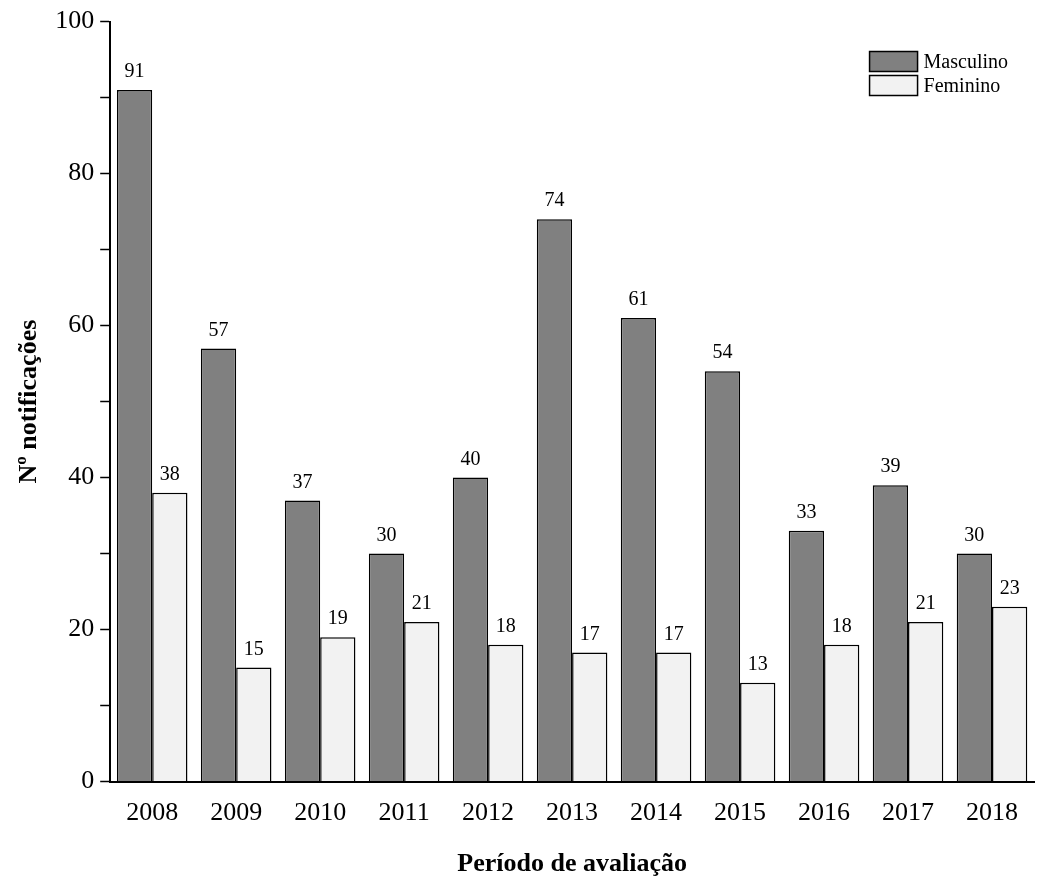 The width and height of the screenshot is (1059, 894). What do you see at coordinates (81, 172) in the screenshot?
I see `y-tick-label: 80` at bounding box center [81, 172].